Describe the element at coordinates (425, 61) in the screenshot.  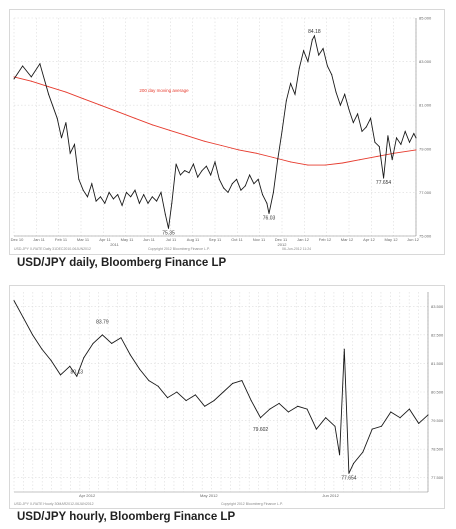
I see `y-tick-label: 83.000` at that location.